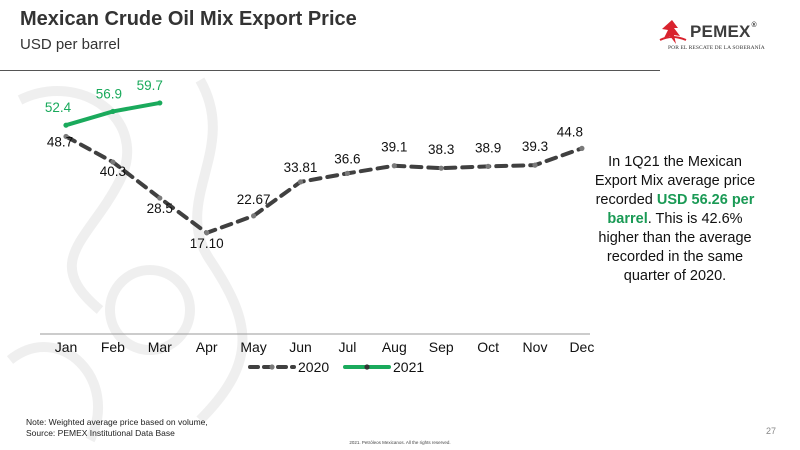  What do you see at coordinates (313, 367) in the screenshot?
I see `legend-label-2020: 2020` at bounding box center [313, 367].